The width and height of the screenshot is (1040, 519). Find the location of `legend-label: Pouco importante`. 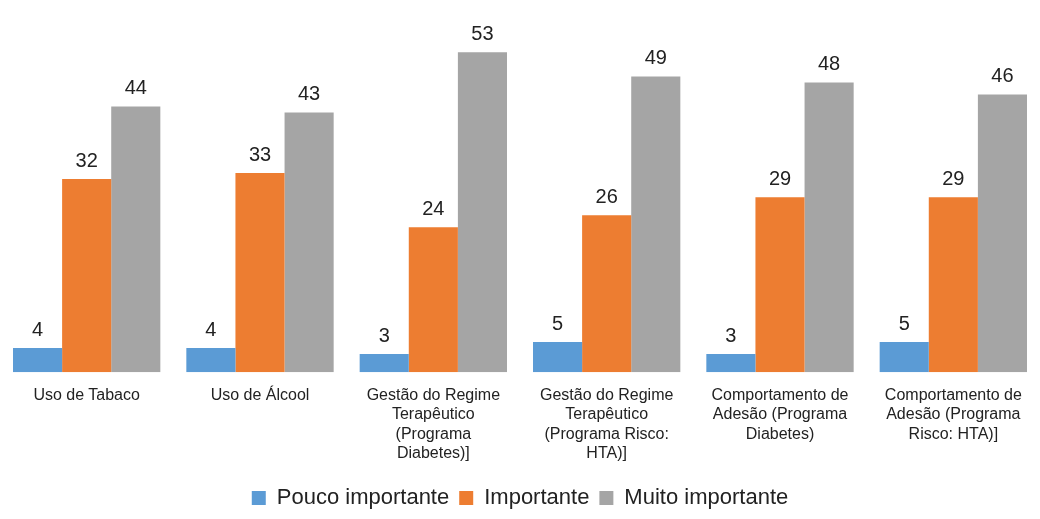

legend-label: Pouco importante is located at coordinates (363, 497).